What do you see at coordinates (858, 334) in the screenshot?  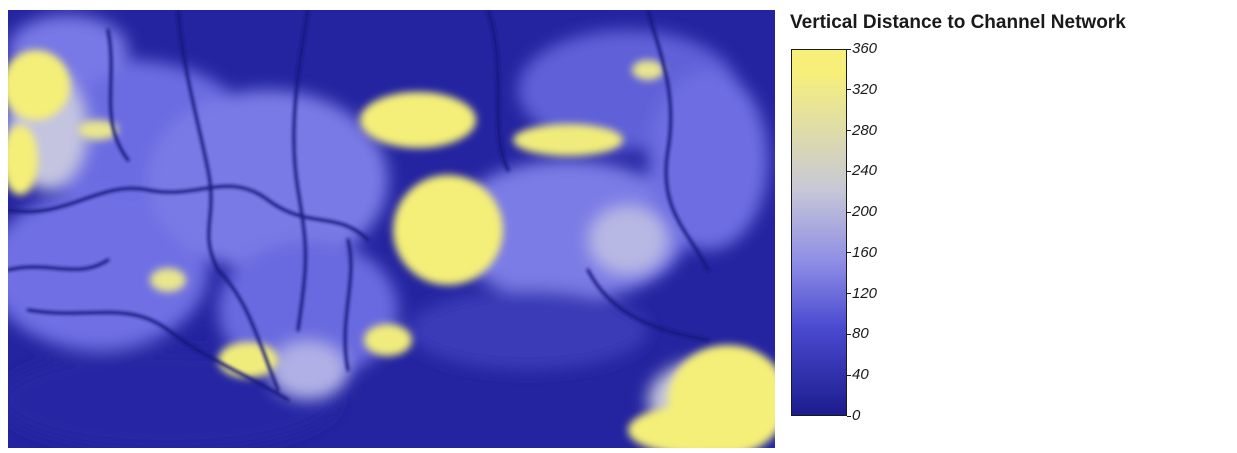 I see `colorbar-tick-label: 80` at bounding box center [858, 334].